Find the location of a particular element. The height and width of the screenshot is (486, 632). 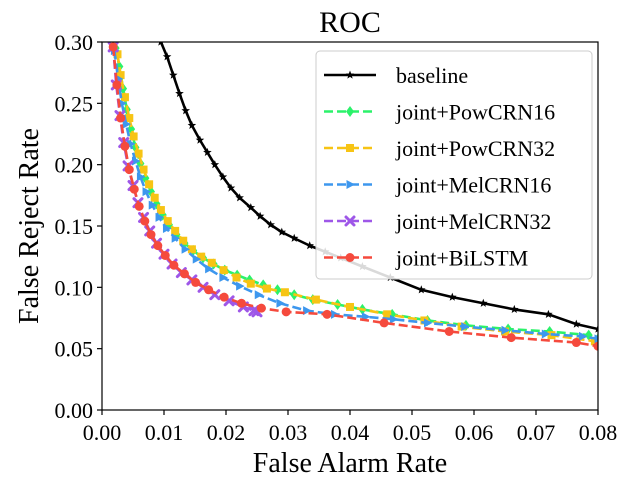

x-tick-label: 0.00 is located at coordinates (102, 432).